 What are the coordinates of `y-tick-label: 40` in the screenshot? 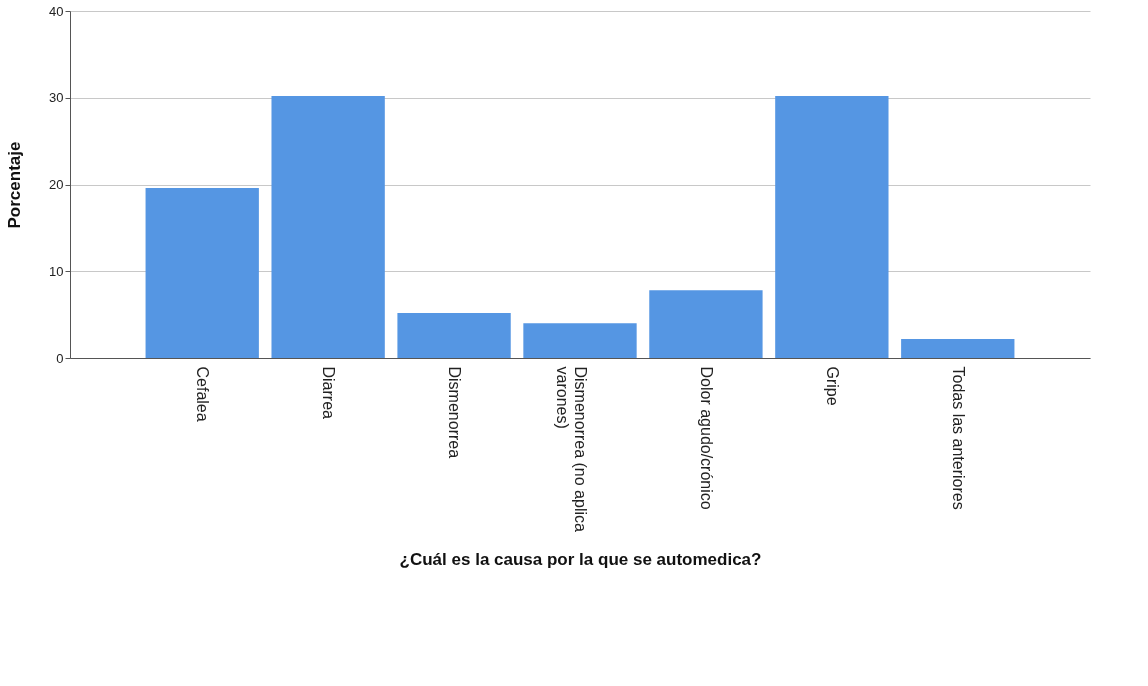 It's located at (56, 11).